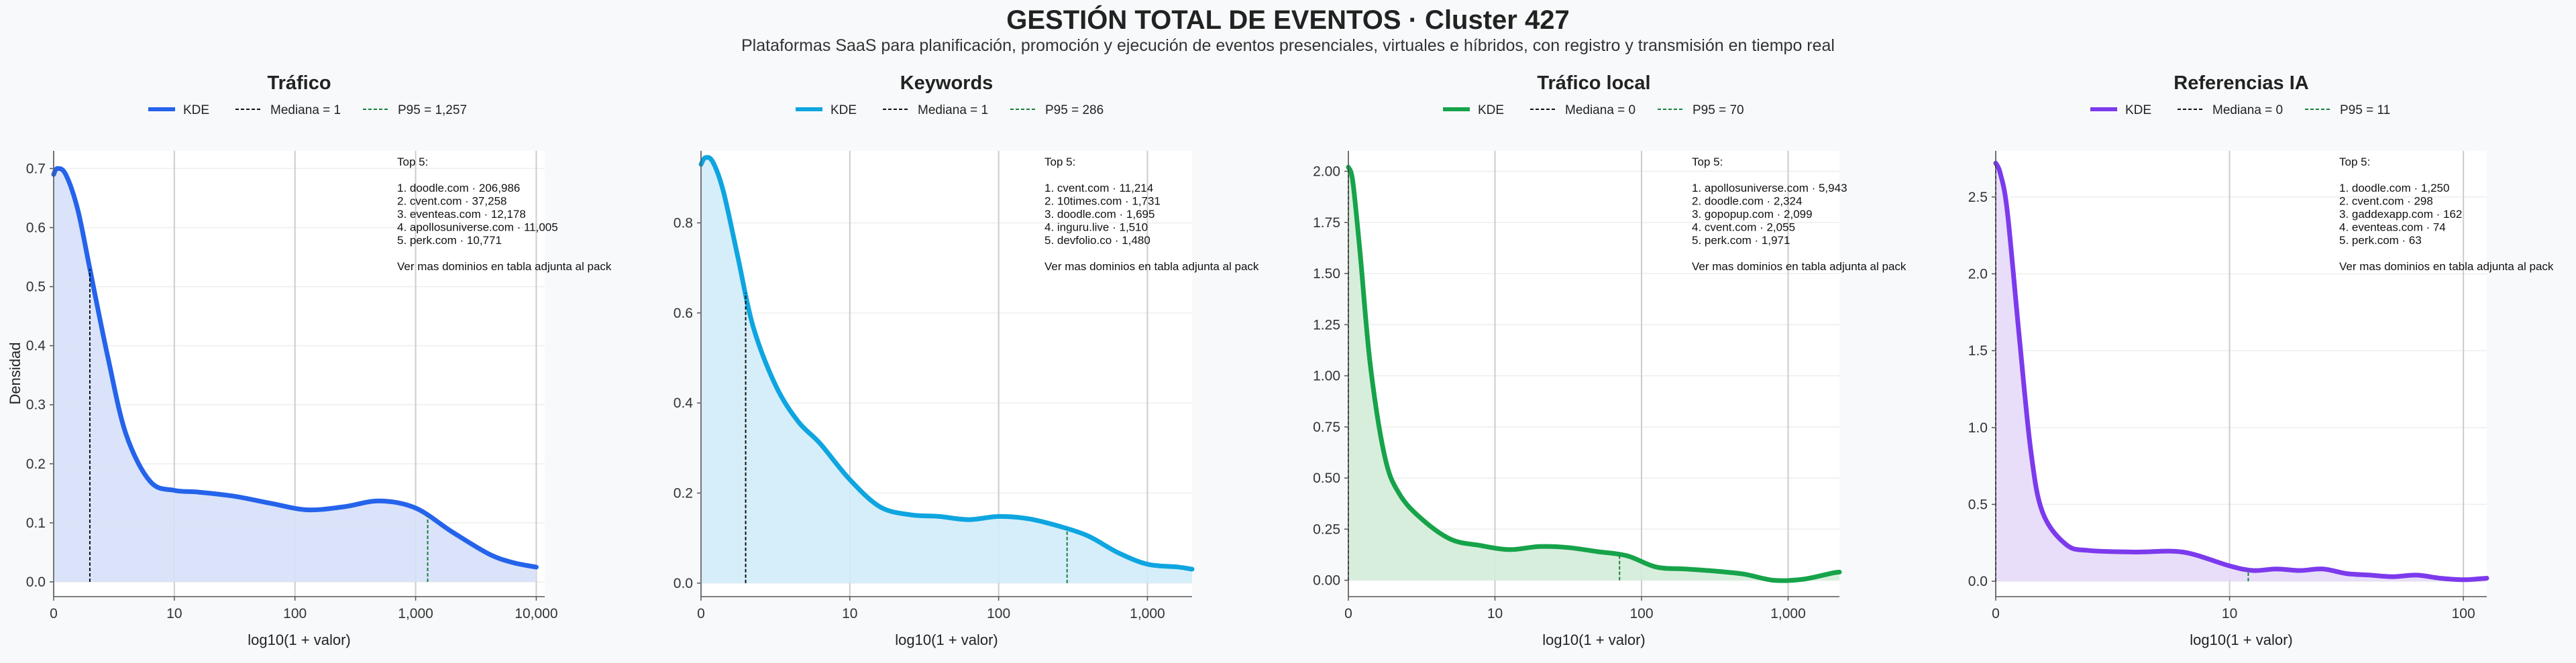 The height and width of the screenshot is (663, 2576). Describe the element at coordinates (1326, 325) in the screenshot. I see `y-tick-label: 1.25` at that location.